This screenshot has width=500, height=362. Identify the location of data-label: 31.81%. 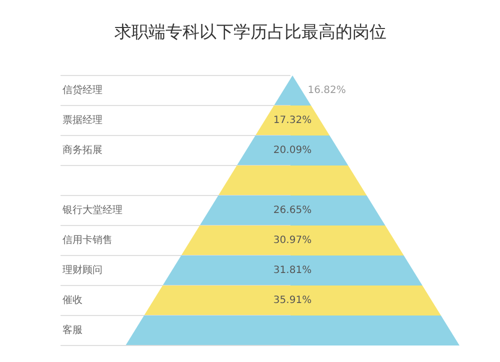
(292, 270).